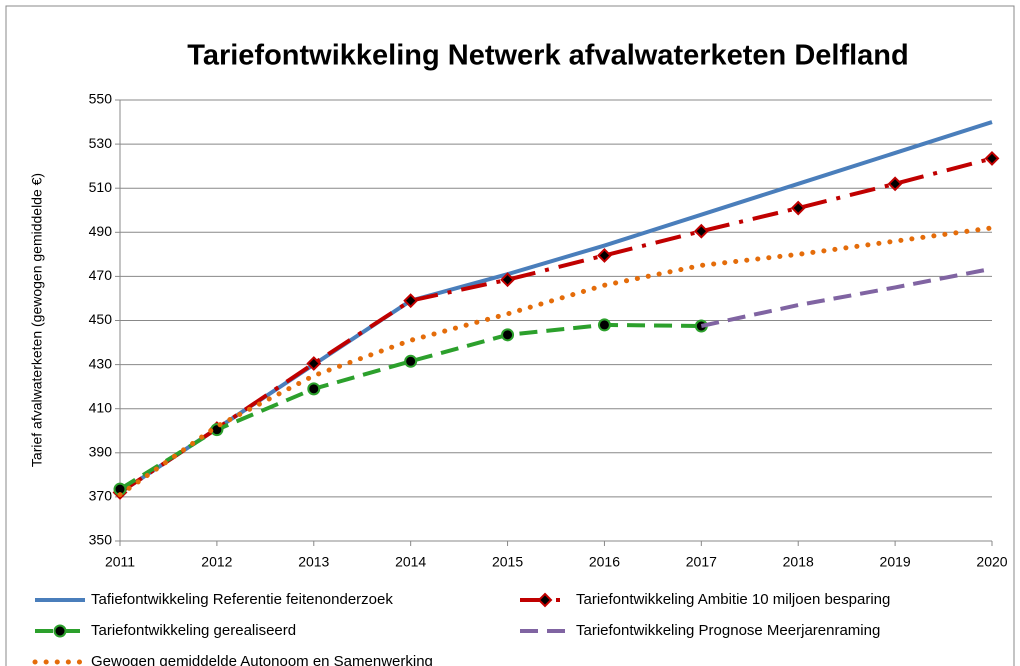  What do you see at coordinates (101, 99) in the screenshot?
I see `y-tick-label: 550` at bounding box center [101, 99].